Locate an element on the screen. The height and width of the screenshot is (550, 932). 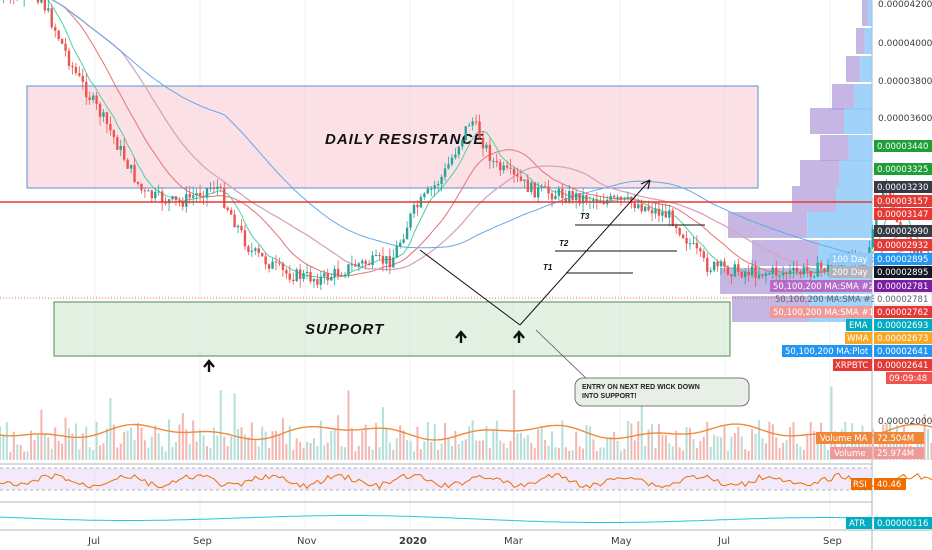
callout-box is located at coordinates (662, 392).